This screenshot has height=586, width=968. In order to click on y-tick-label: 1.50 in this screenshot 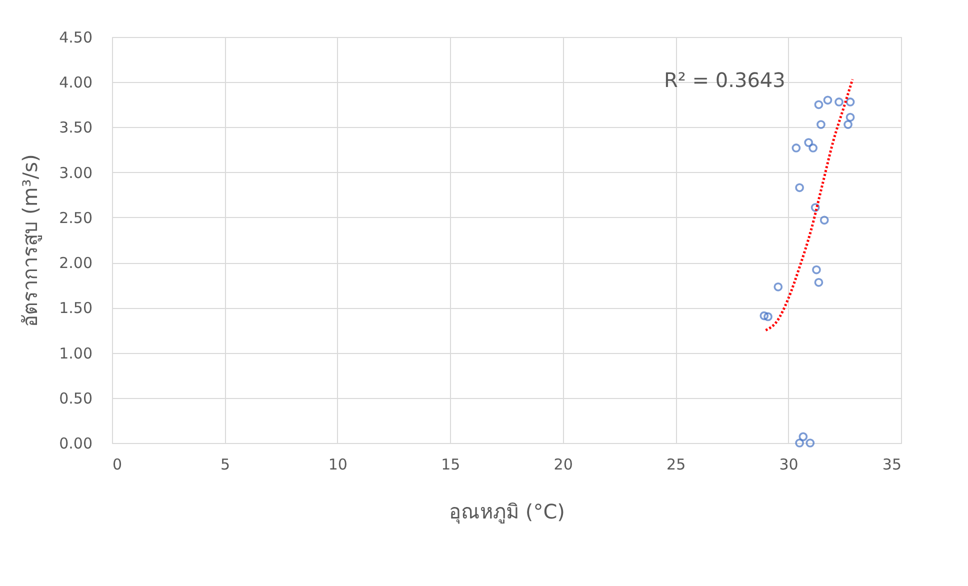, I will do `click(75, 308)`.